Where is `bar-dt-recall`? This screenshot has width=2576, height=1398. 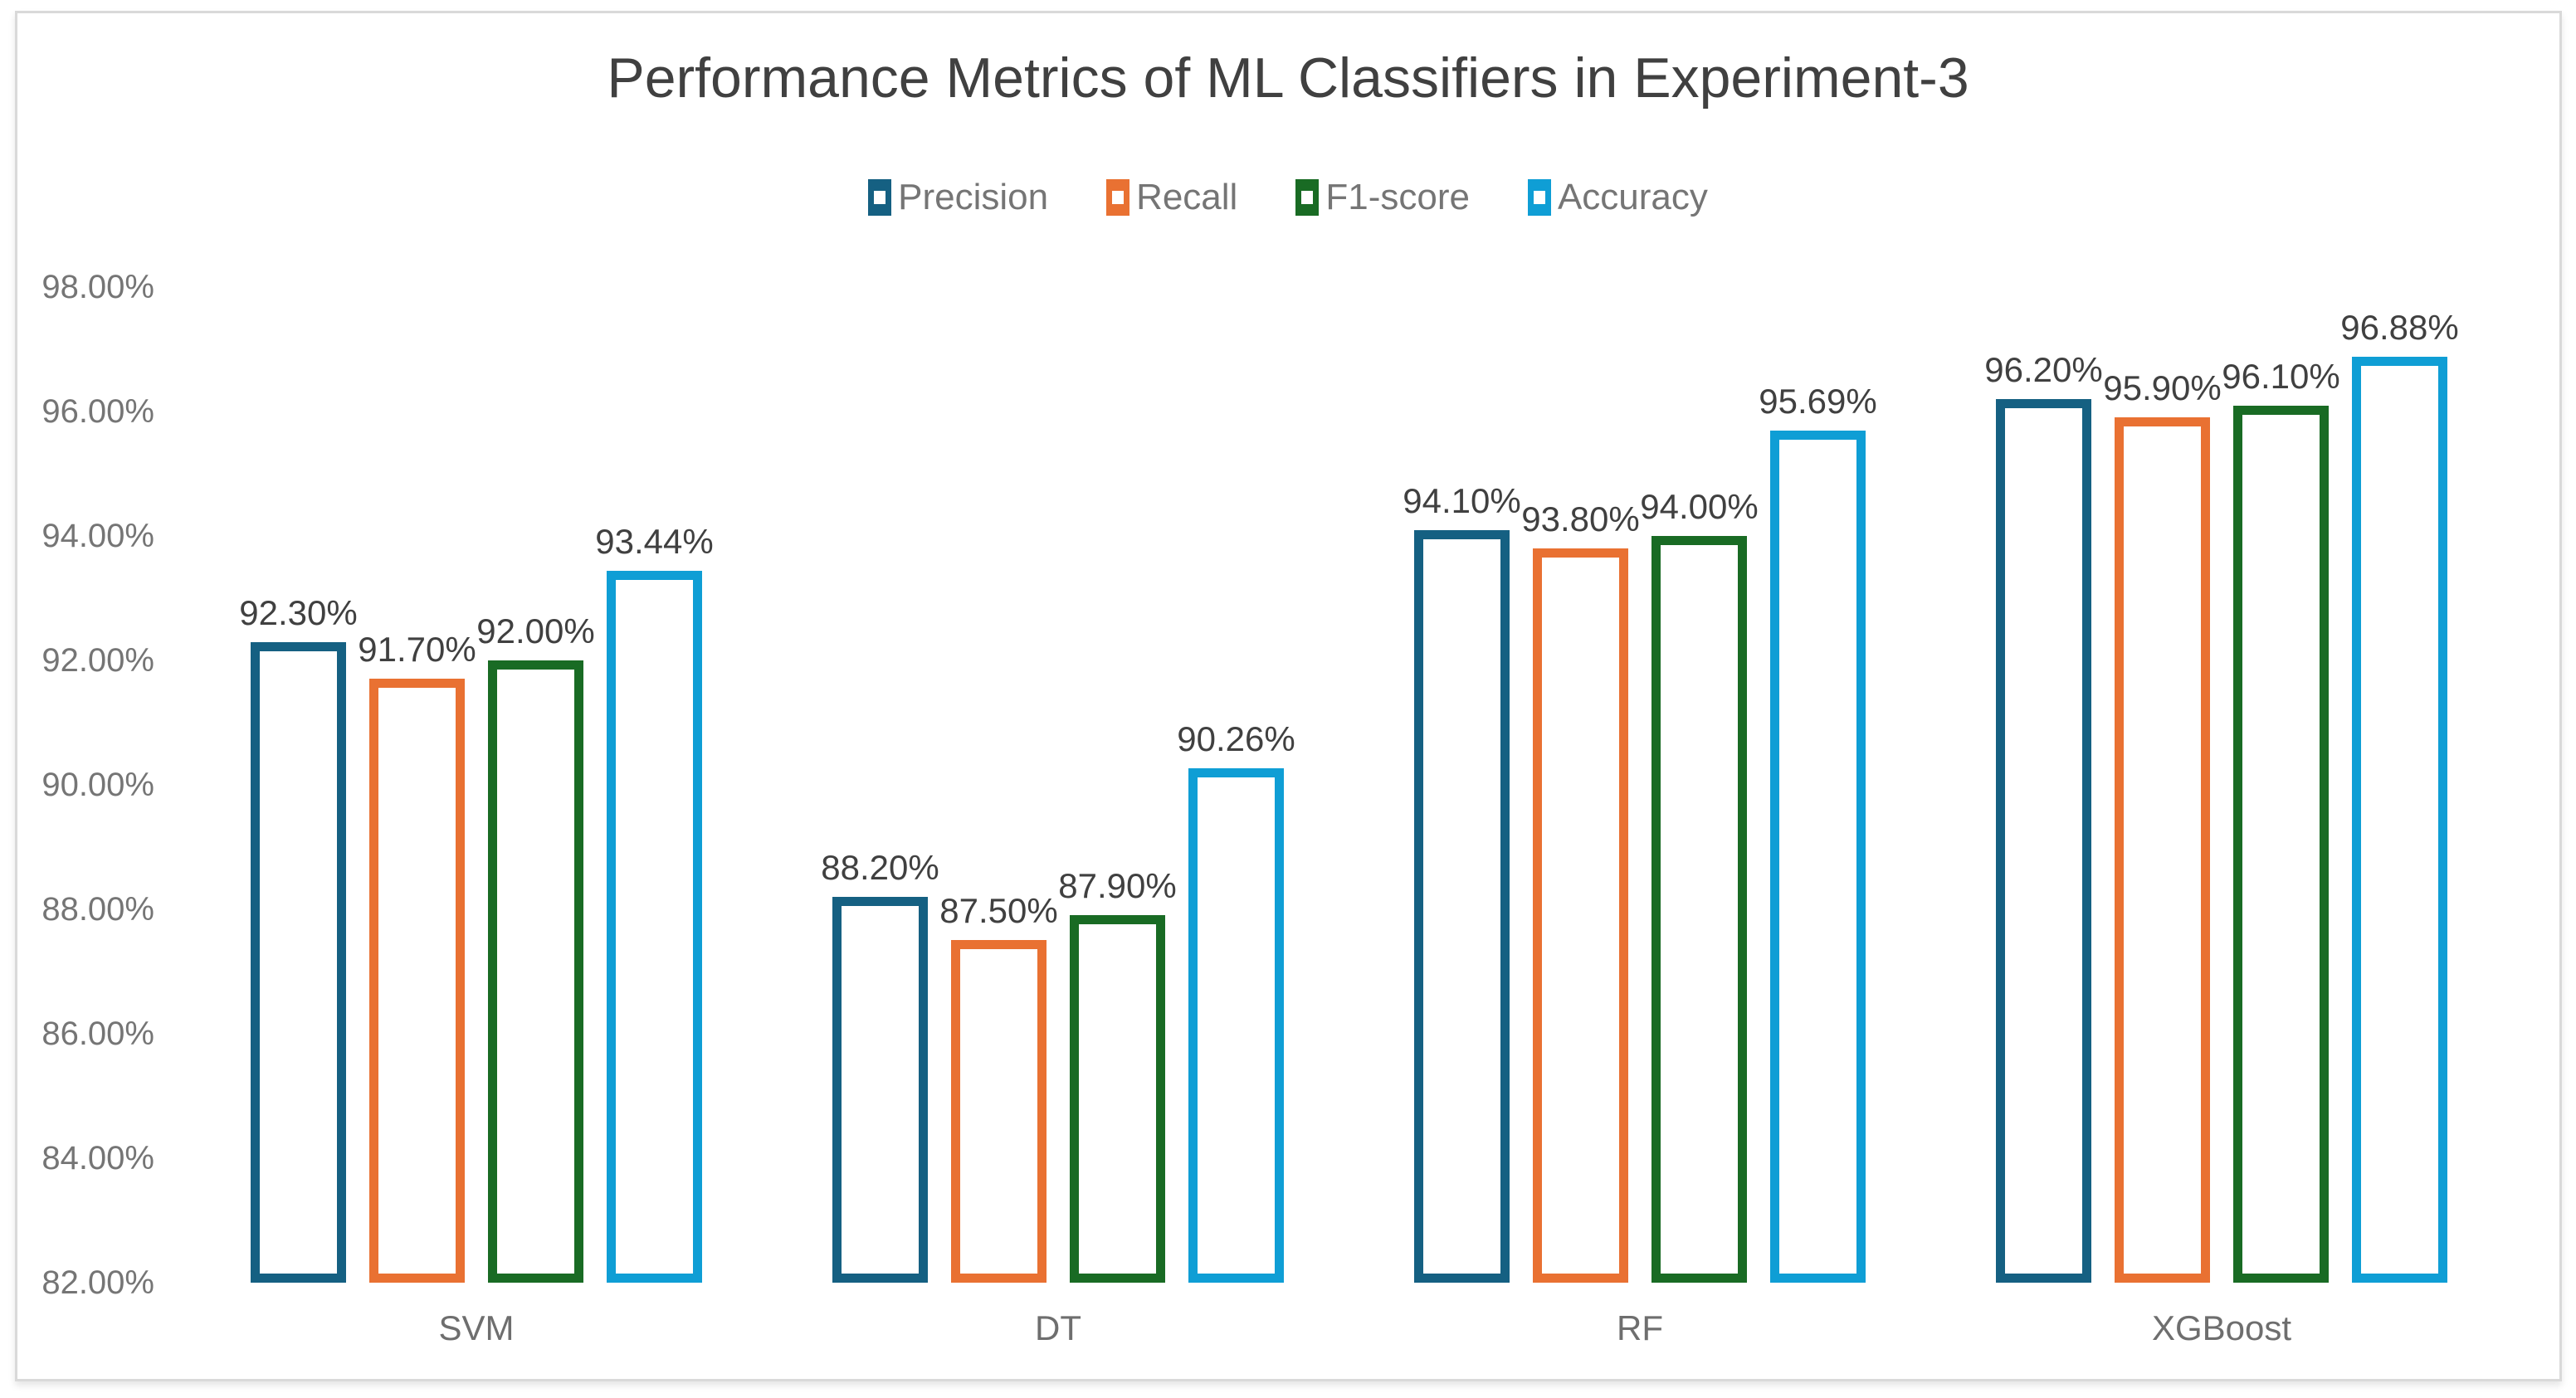 bar-dt-recall is located at coordinates (999, 1111).